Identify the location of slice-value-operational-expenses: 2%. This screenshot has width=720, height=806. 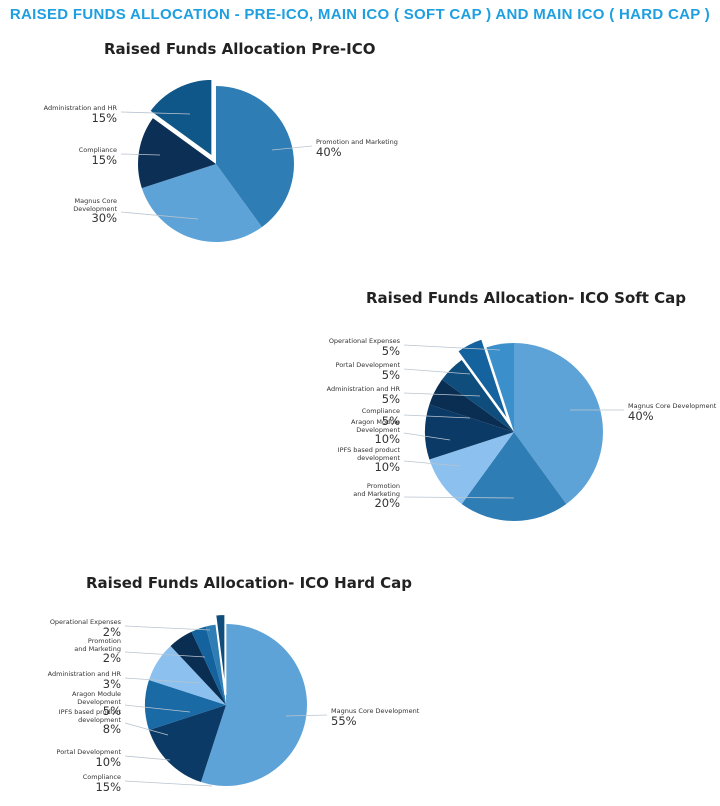
(112, 632).